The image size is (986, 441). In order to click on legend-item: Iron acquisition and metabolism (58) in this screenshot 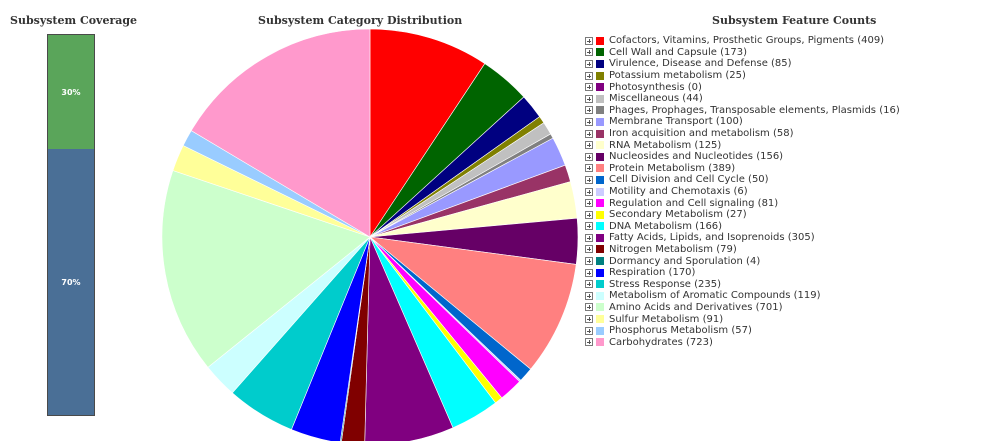, I will do `click(742, 134)`.